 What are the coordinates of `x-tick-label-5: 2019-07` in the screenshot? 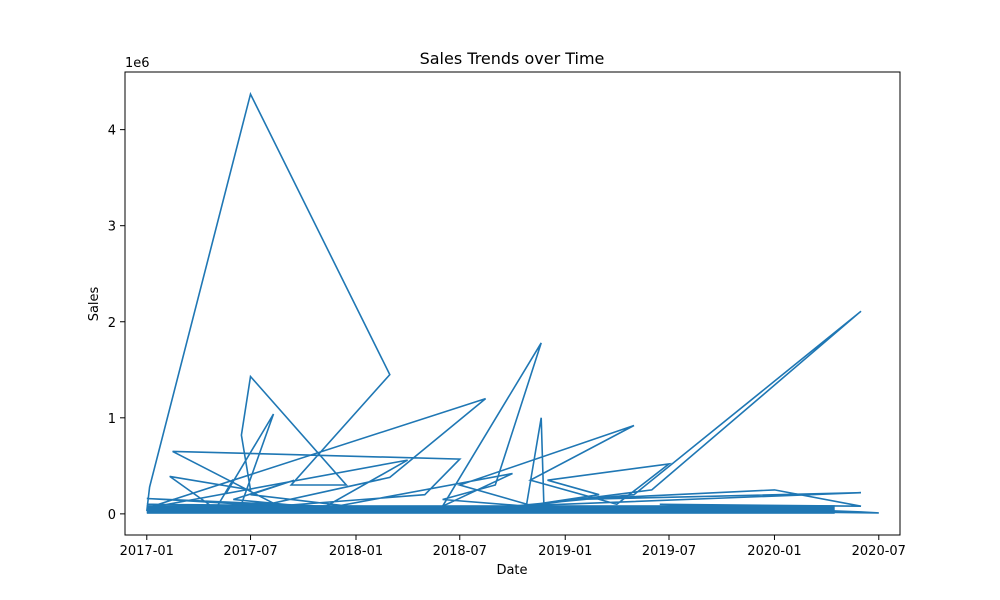 It's located at (669, 551).